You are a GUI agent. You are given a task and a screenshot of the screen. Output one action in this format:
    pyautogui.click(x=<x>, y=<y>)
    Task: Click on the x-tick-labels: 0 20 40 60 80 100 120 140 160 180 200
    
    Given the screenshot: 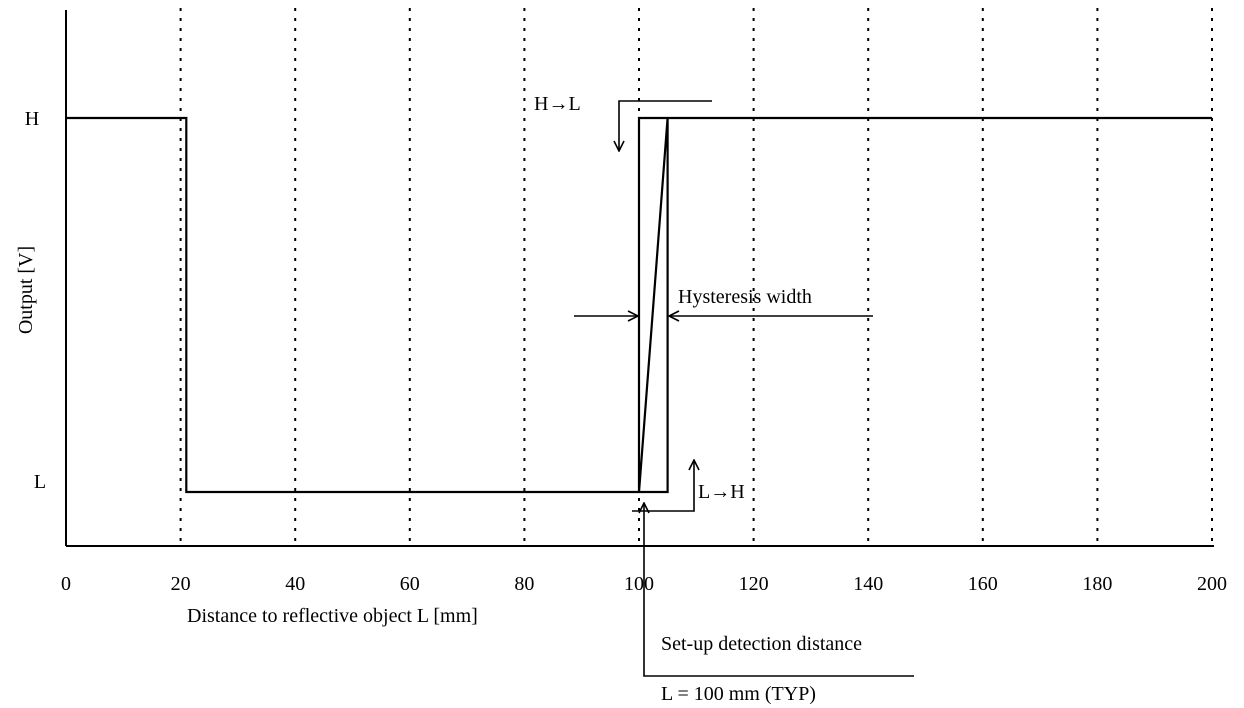 What is the action you would take?
    pyautogui.click(x=644, y=584)
    